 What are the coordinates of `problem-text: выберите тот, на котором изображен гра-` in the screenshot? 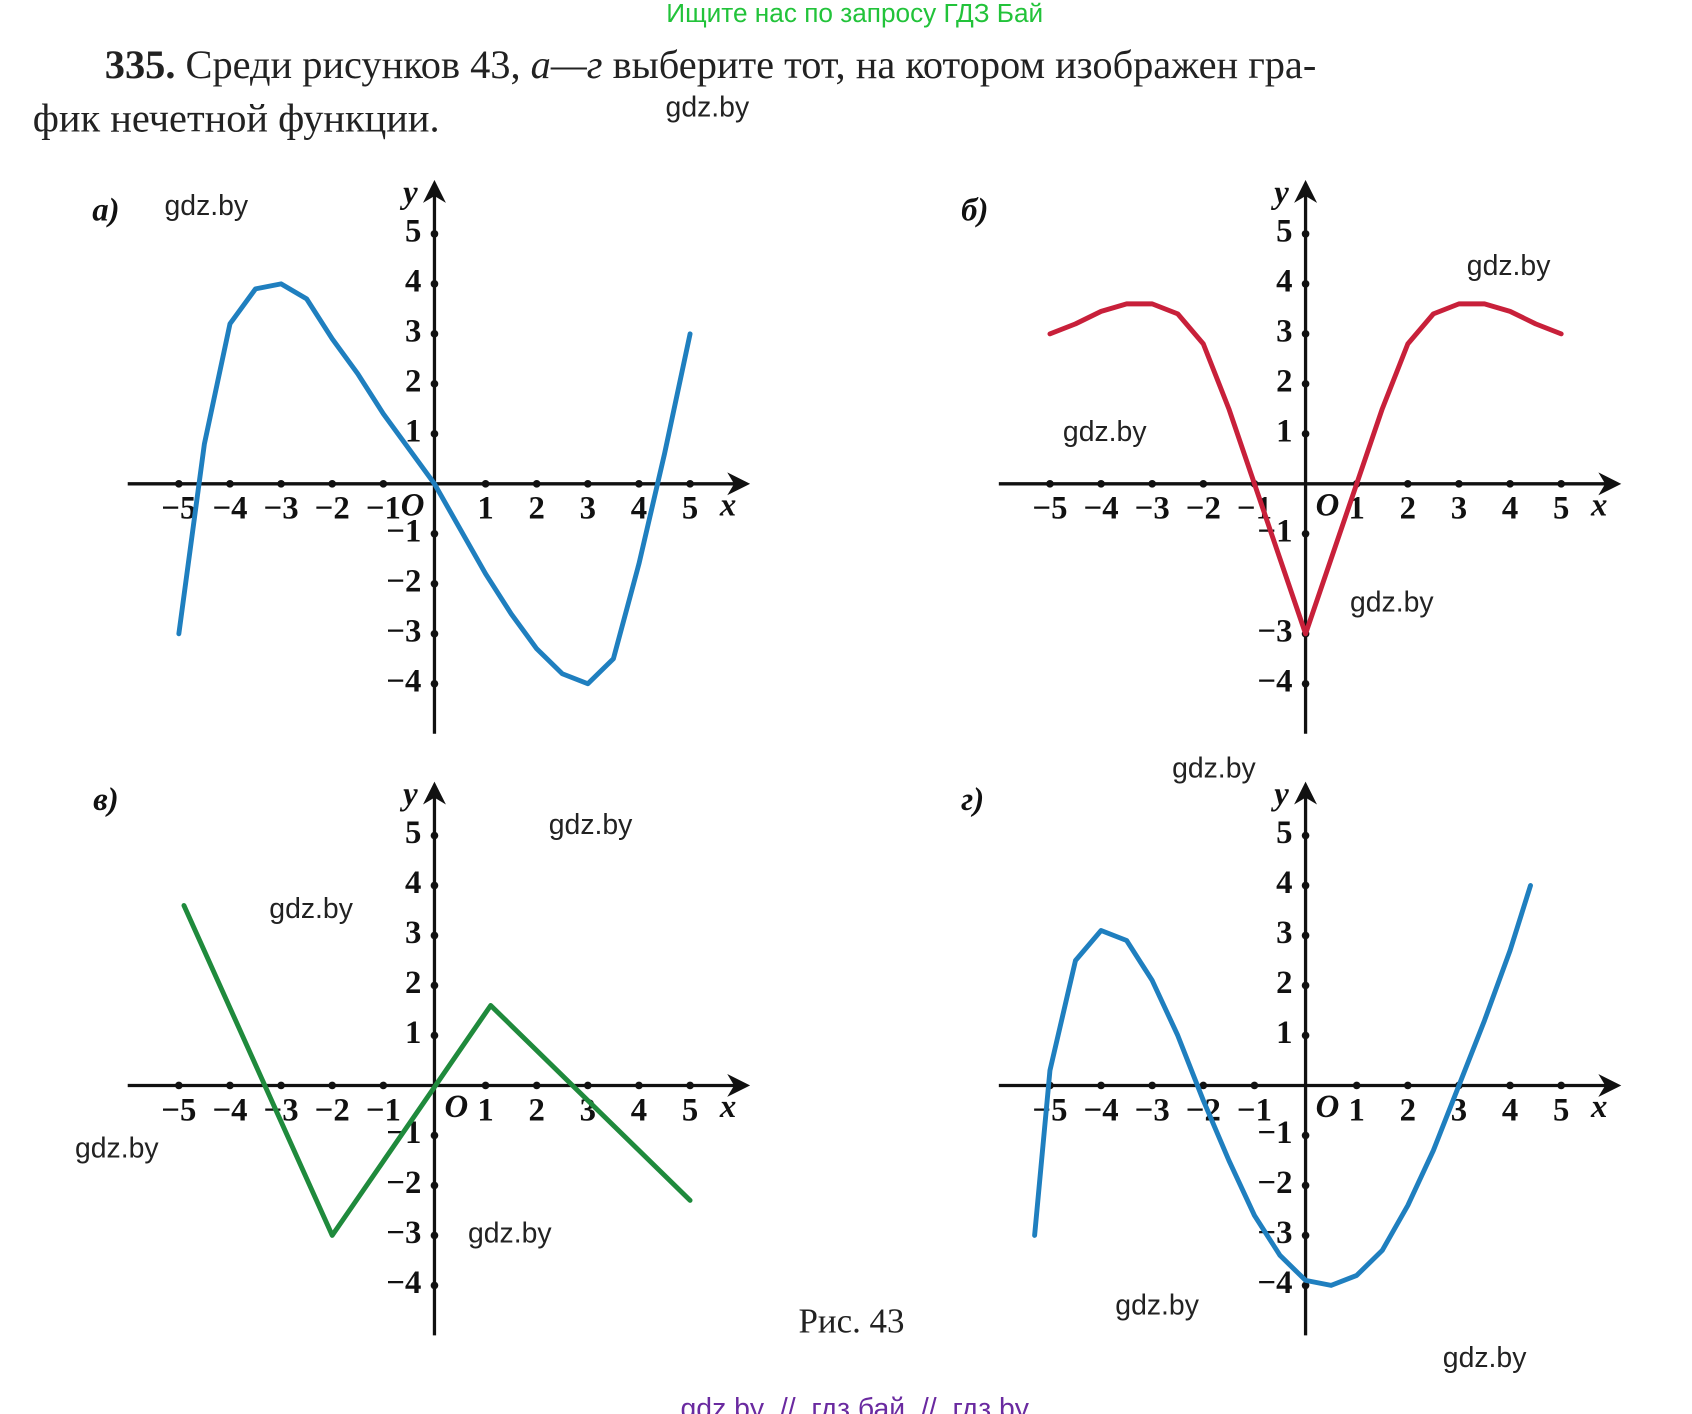 It's located at (960, 64).